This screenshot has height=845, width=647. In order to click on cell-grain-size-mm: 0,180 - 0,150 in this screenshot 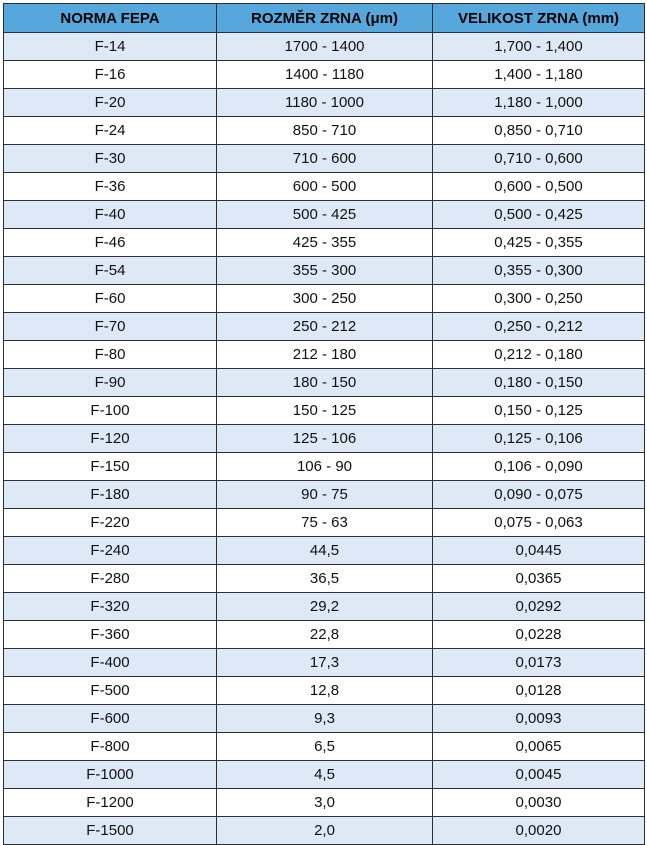, I will do `click(538, 382)`.